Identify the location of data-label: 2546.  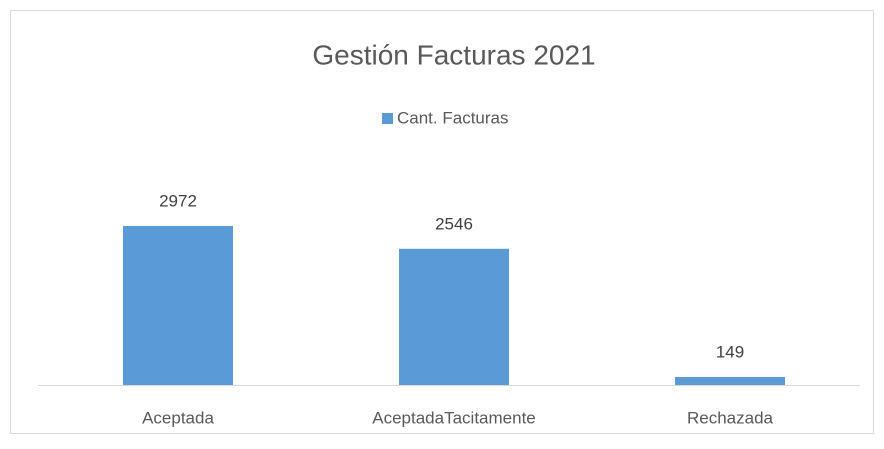
(454, 223).